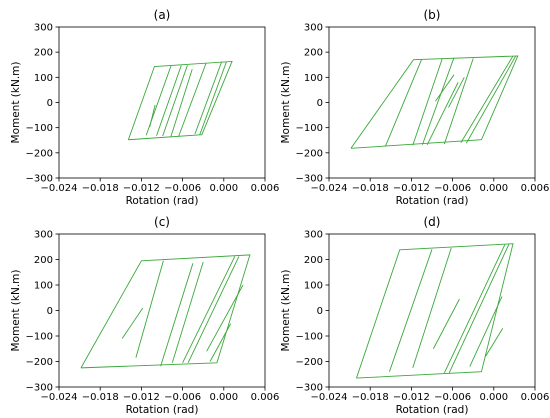 The height and width of the screenshot is (418, 550). I want to click on subplot-title: (d), so click(432, 222).